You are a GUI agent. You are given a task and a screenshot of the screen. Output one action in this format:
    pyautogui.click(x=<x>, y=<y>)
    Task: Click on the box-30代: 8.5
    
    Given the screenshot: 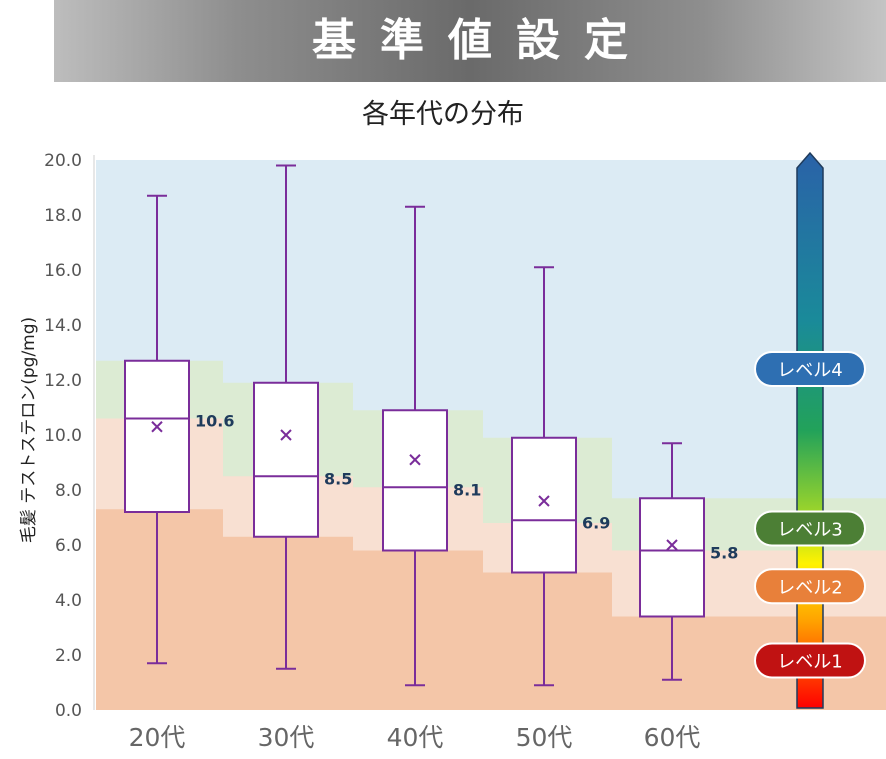 What is the action you would take?
    pyautogui.click(x=302, y=417)
    